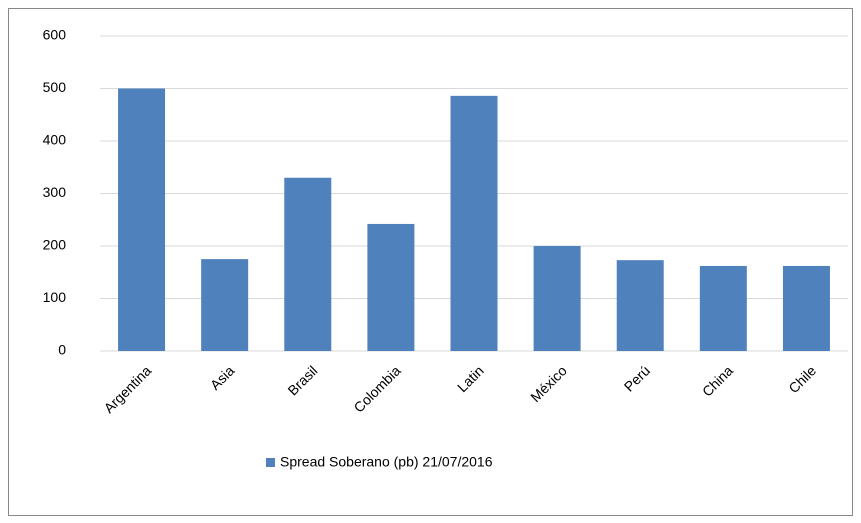 Image resolution: width=861 pixels, height=523 pixels. What do you see at coordinates (55, 245) in the screenshot?
I see `y-tick-label: 200` at bounding box center [55, 245].